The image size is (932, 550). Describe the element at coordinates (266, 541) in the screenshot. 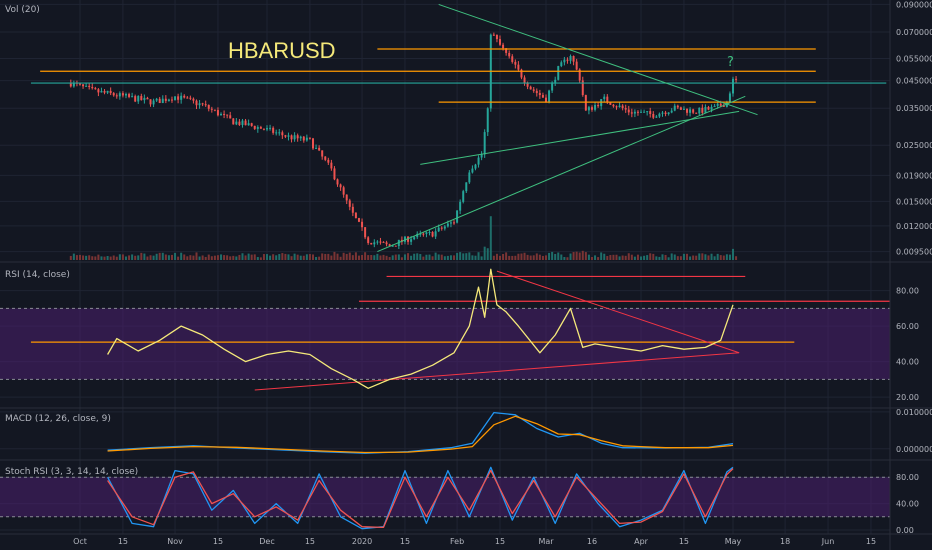

I see `date-tick-label: Dec` at that location.